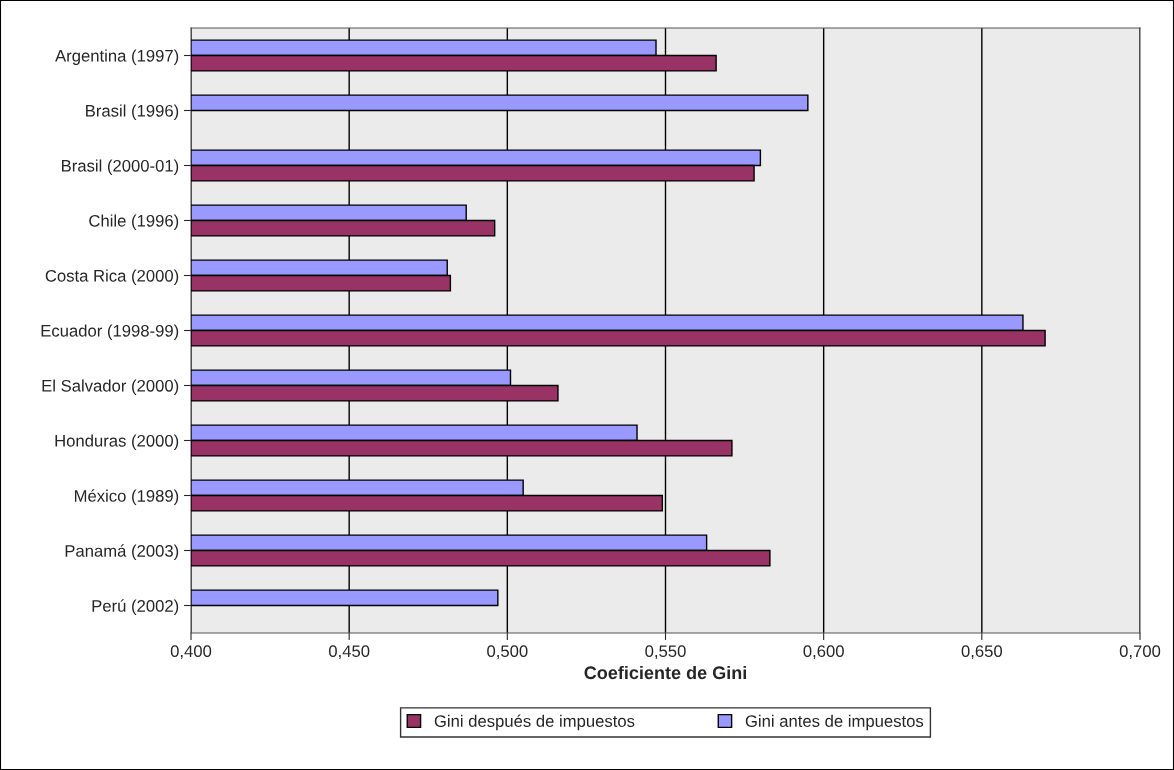 The image size is (1174, 770). What do you see at coordinates (1140, 652) in the screenshot?
I see `x-tick-label: 0,700` at bounding box center [1140, 652].